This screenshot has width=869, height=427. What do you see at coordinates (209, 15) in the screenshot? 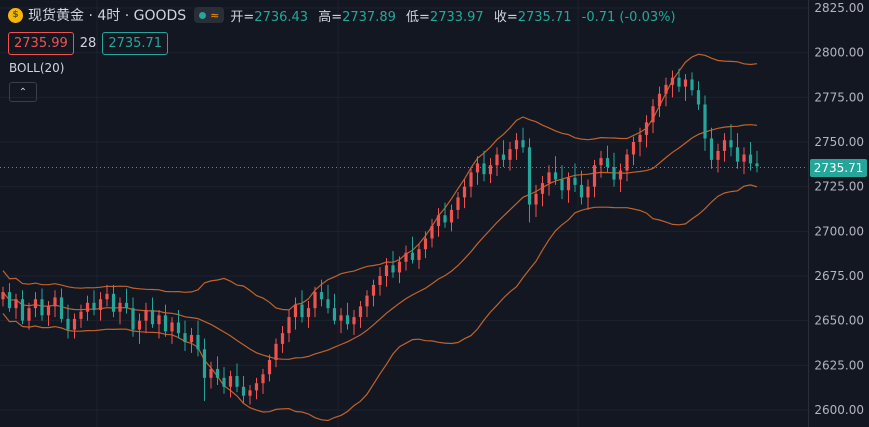
I see `market-status-pill: ≈` at bounding box center [209, 15].